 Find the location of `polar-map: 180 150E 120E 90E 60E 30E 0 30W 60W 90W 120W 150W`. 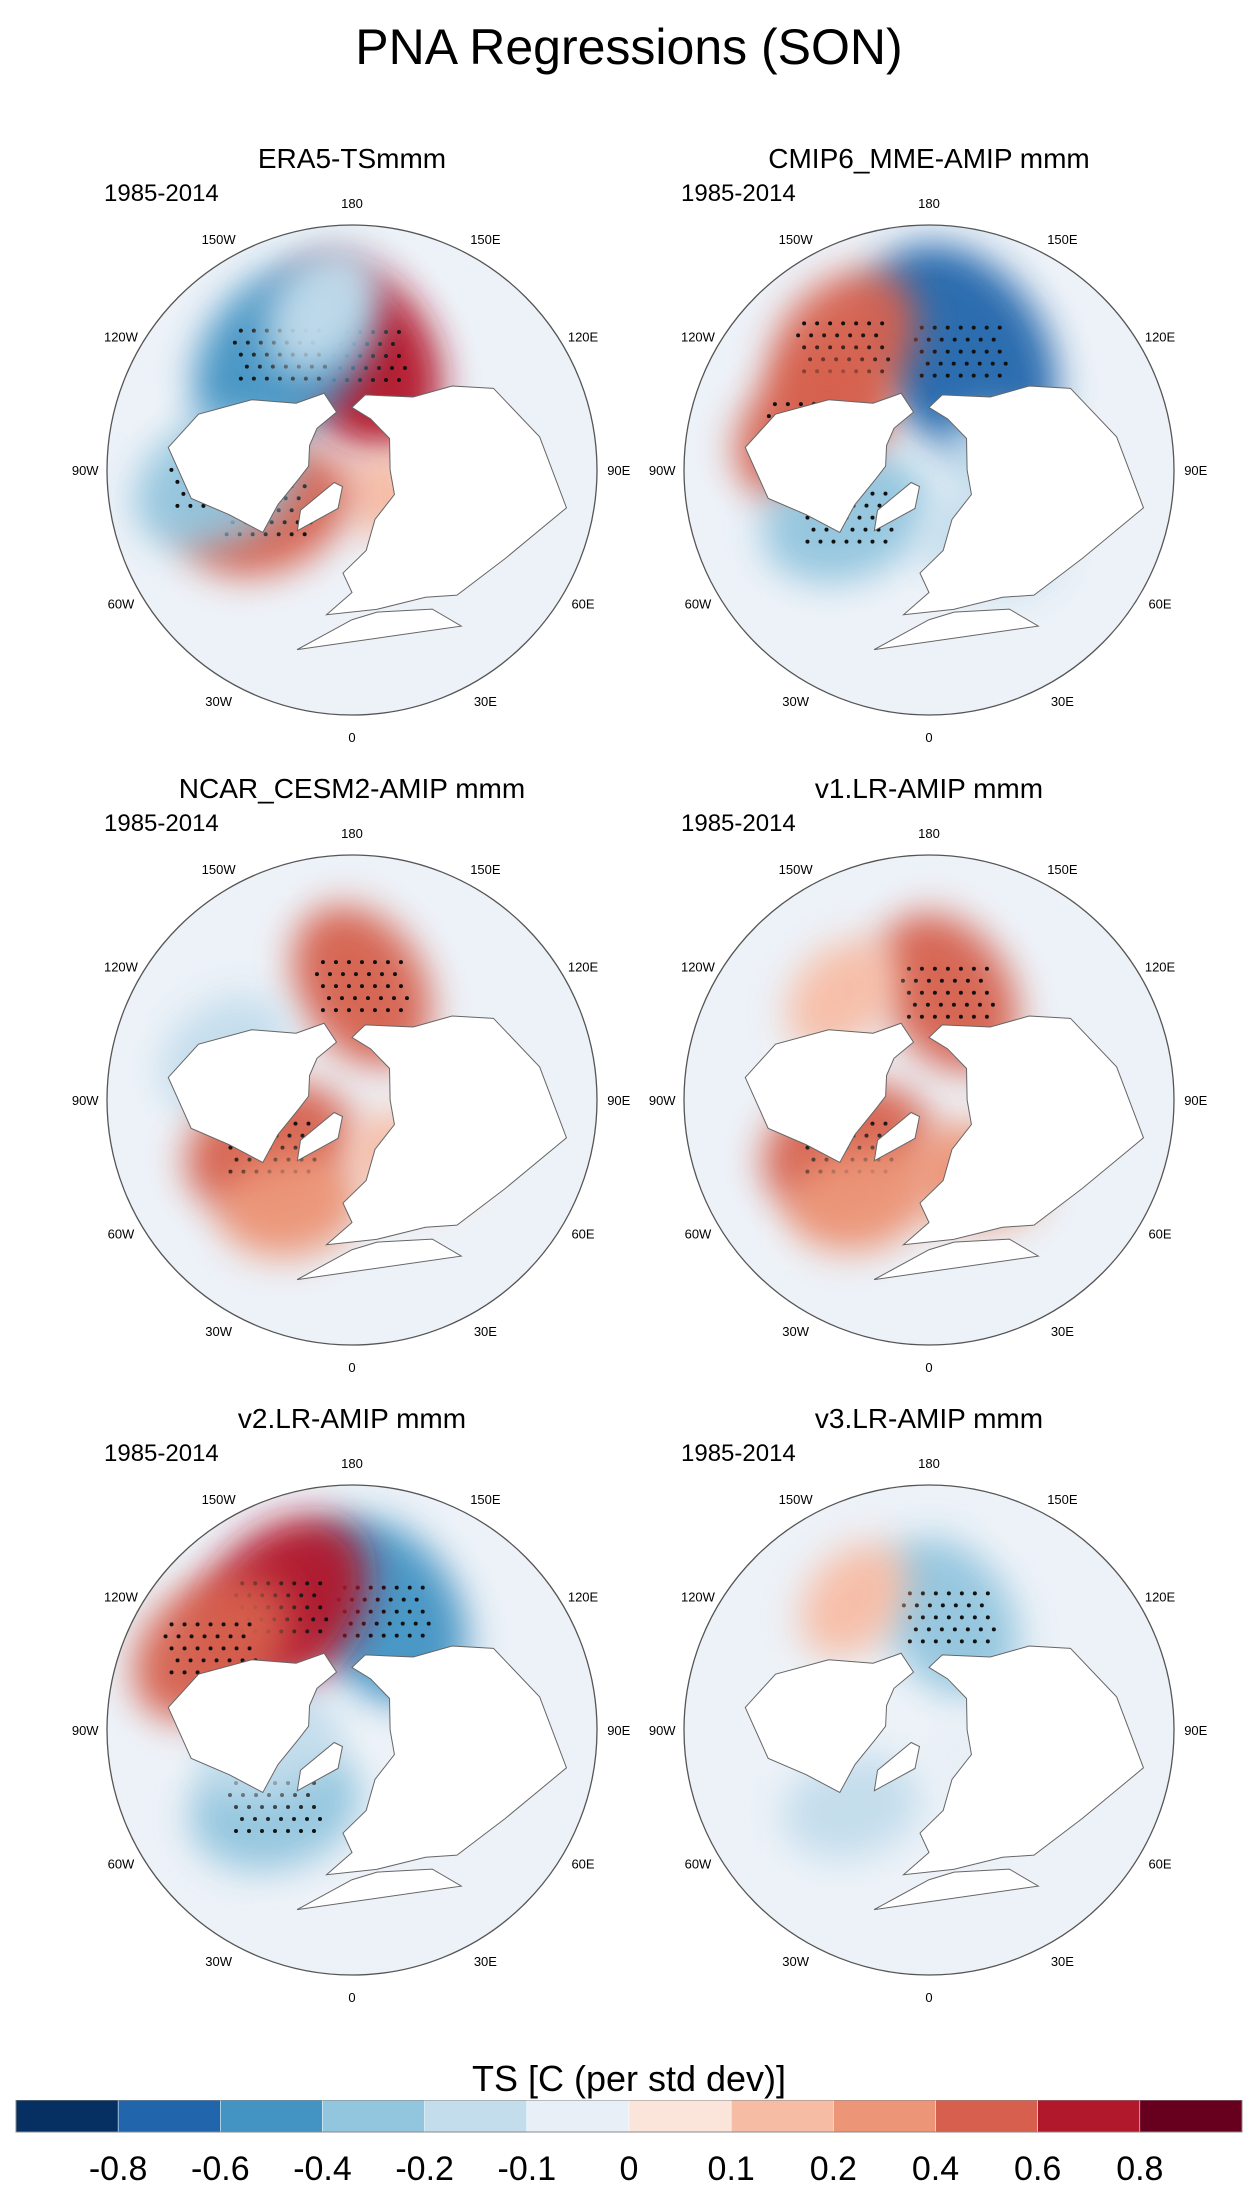

polar-map: 180 150E 120E 90E 60E 30E 0 30W 60W 90W 120W 150W is located at coordinates (351, 1730).